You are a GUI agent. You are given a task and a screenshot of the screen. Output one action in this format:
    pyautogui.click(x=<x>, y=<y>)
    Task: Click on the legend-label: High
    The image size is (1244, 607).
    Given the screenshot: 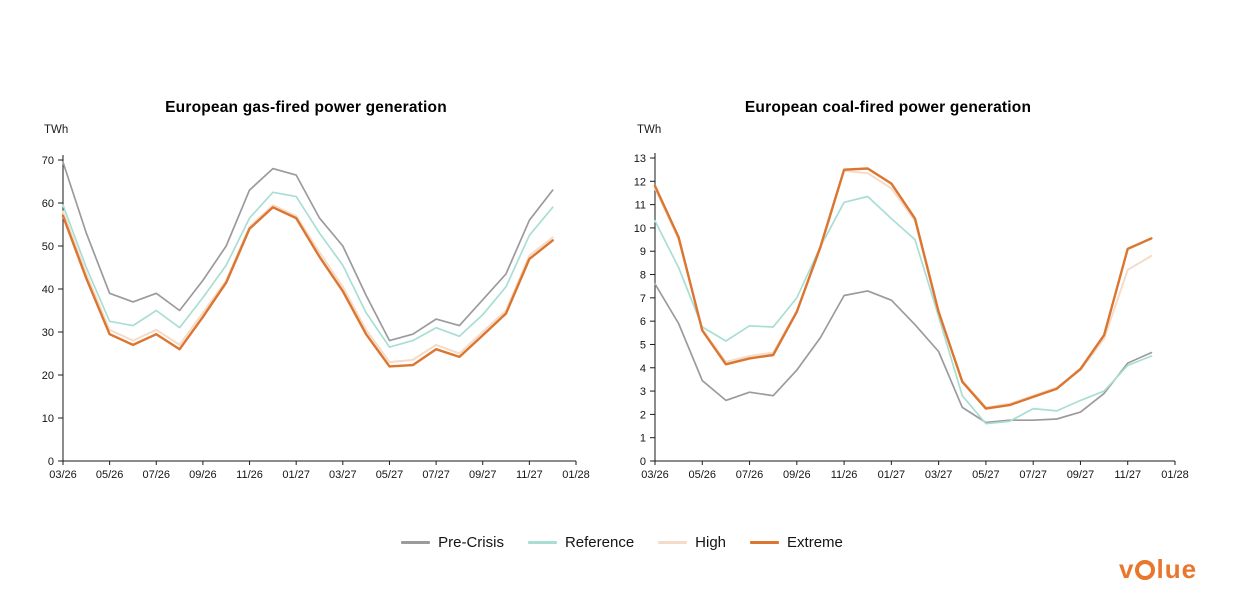 What is the action you would take?
    pyautogui.click(x=711, y=542)
    